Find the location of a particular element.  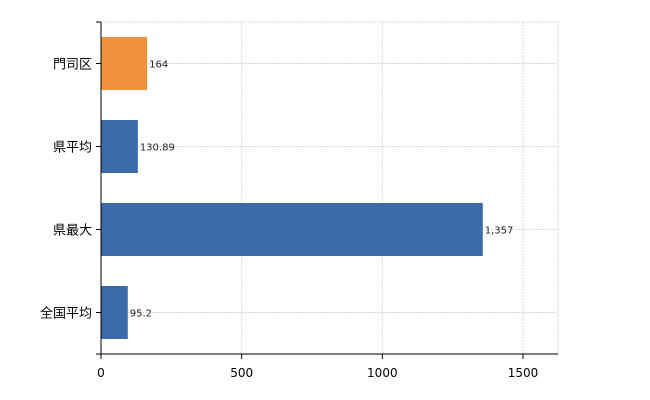

x-tick-label-1000: 1000 is located at coordinates (382, 373).